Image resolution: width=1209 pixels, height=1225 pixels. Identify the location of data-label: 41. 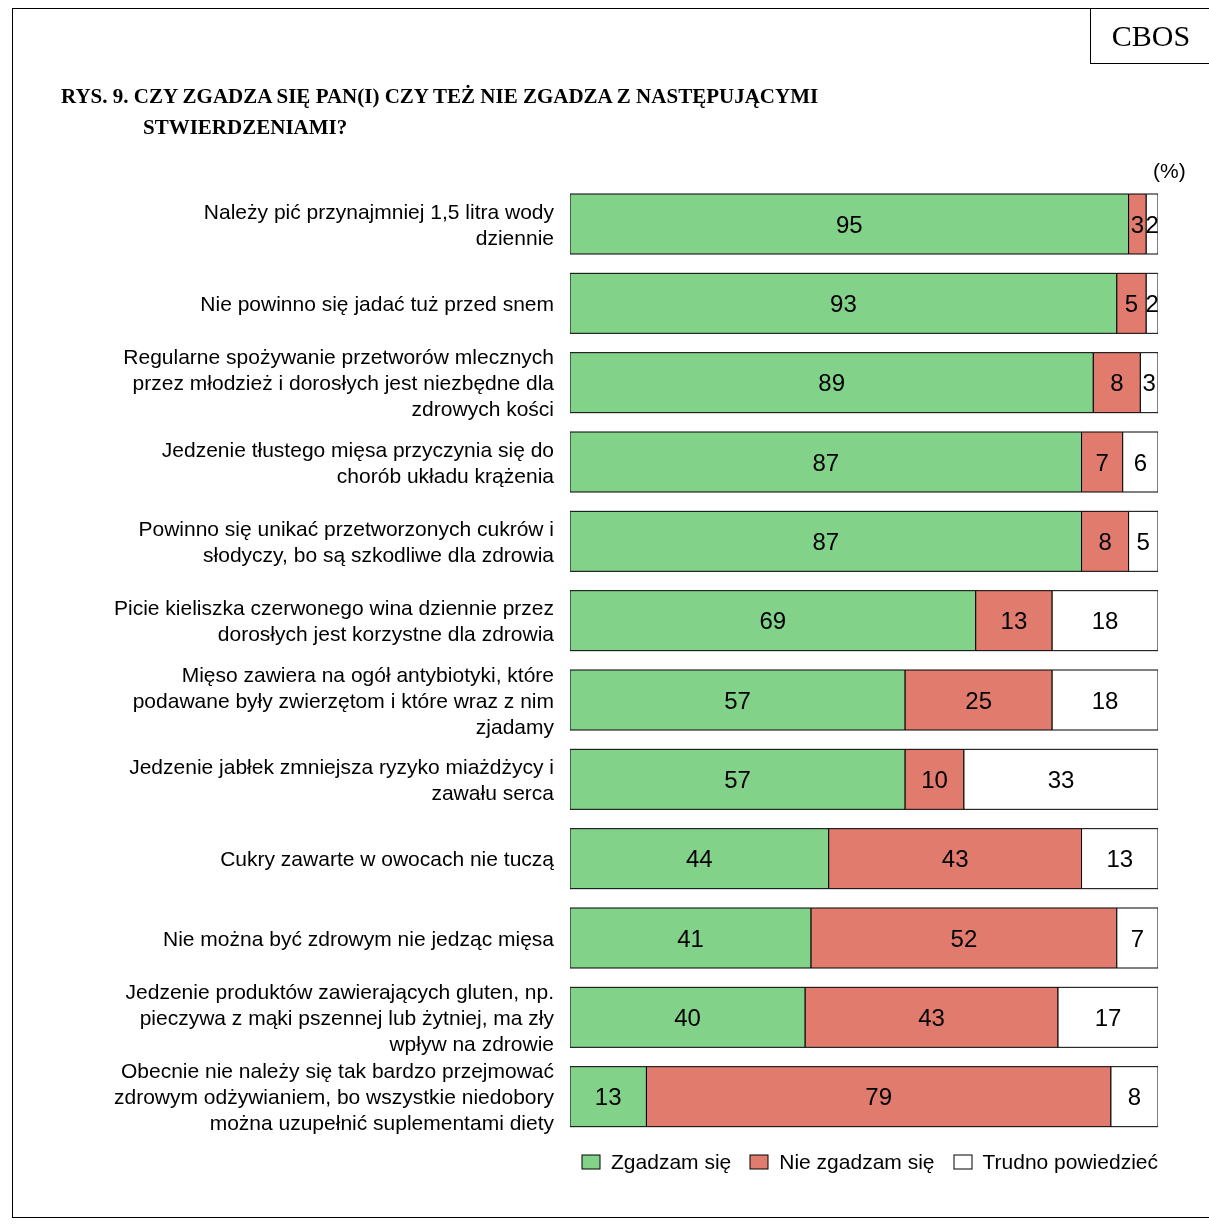
(690, 938).